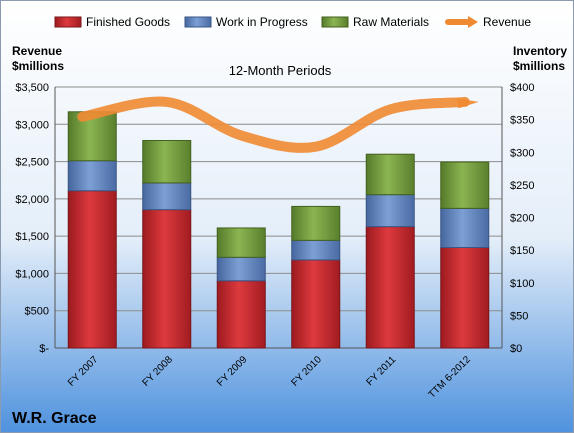  Describe the element at coordinates (37, 51) in the screenshot. I see `left-axis-title-line1: Revenue` at that location.